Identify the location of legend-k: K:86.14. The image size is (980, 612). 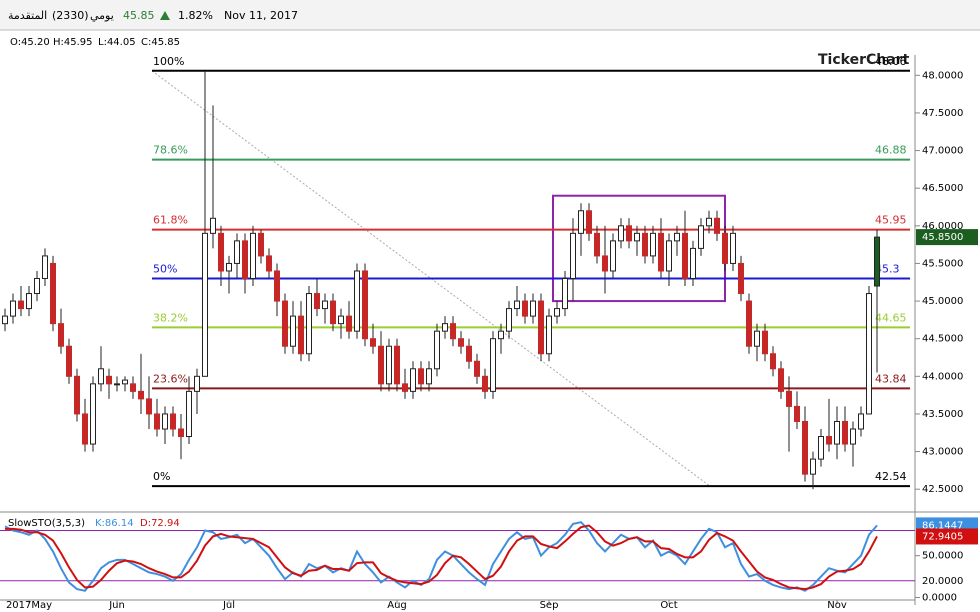
(114, 523).